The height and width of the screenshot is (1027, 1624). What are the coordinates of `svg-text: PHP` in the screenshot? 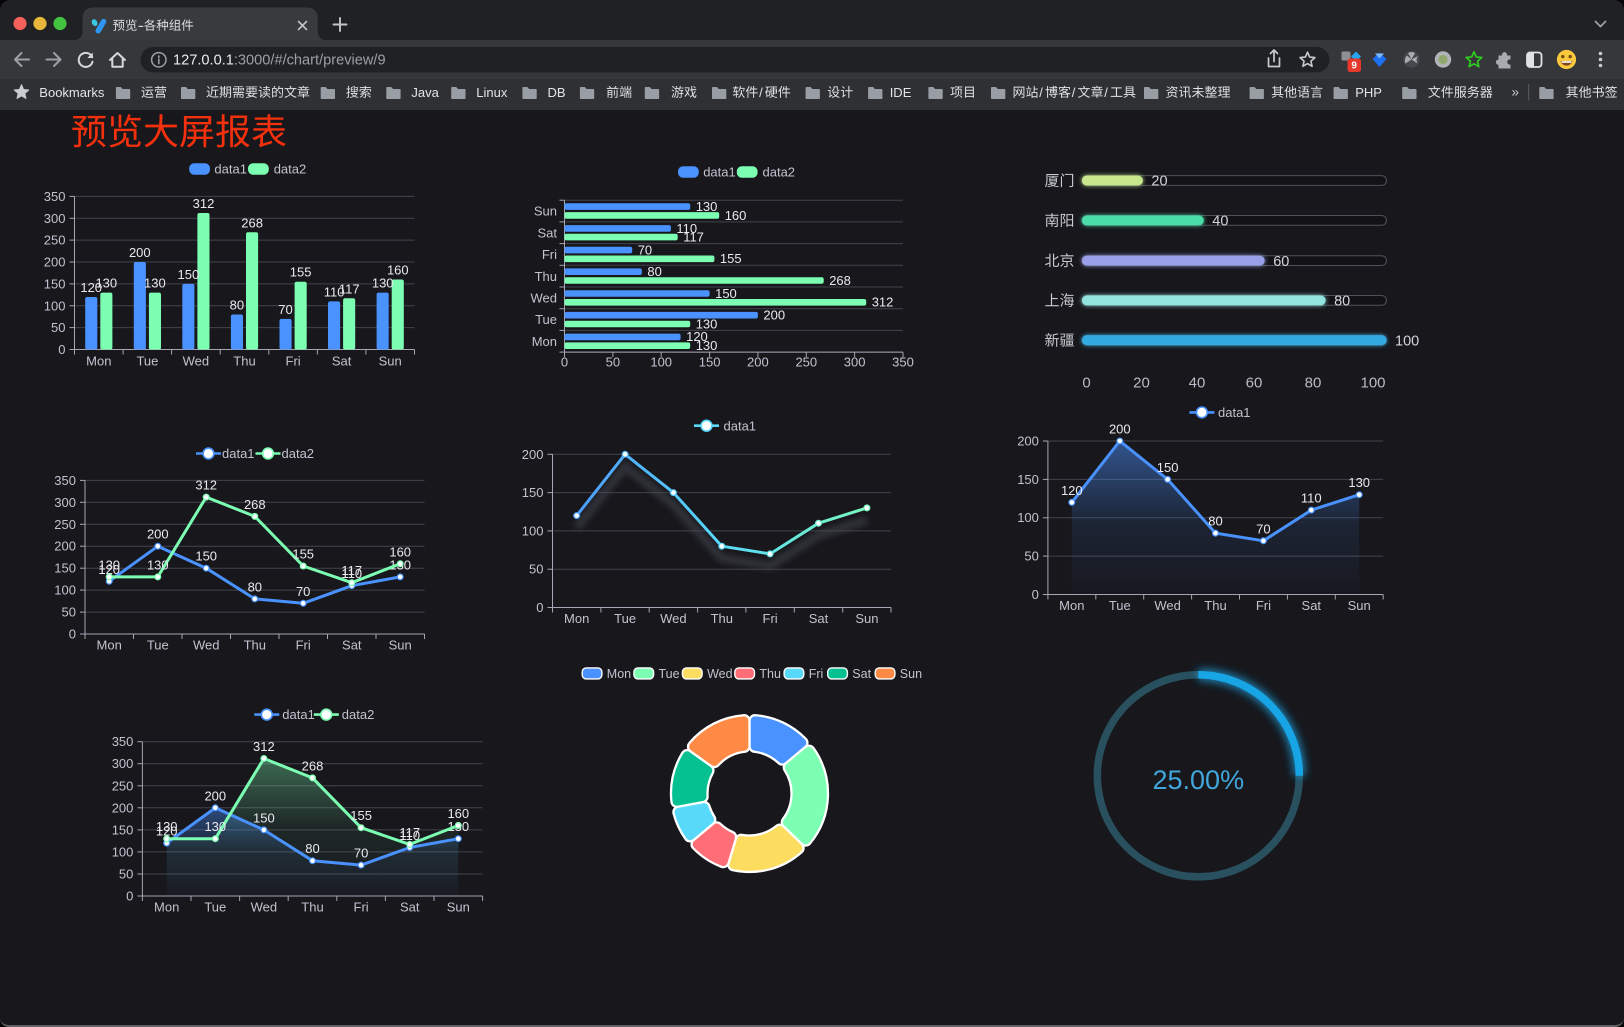 It's located at (1368, 92).